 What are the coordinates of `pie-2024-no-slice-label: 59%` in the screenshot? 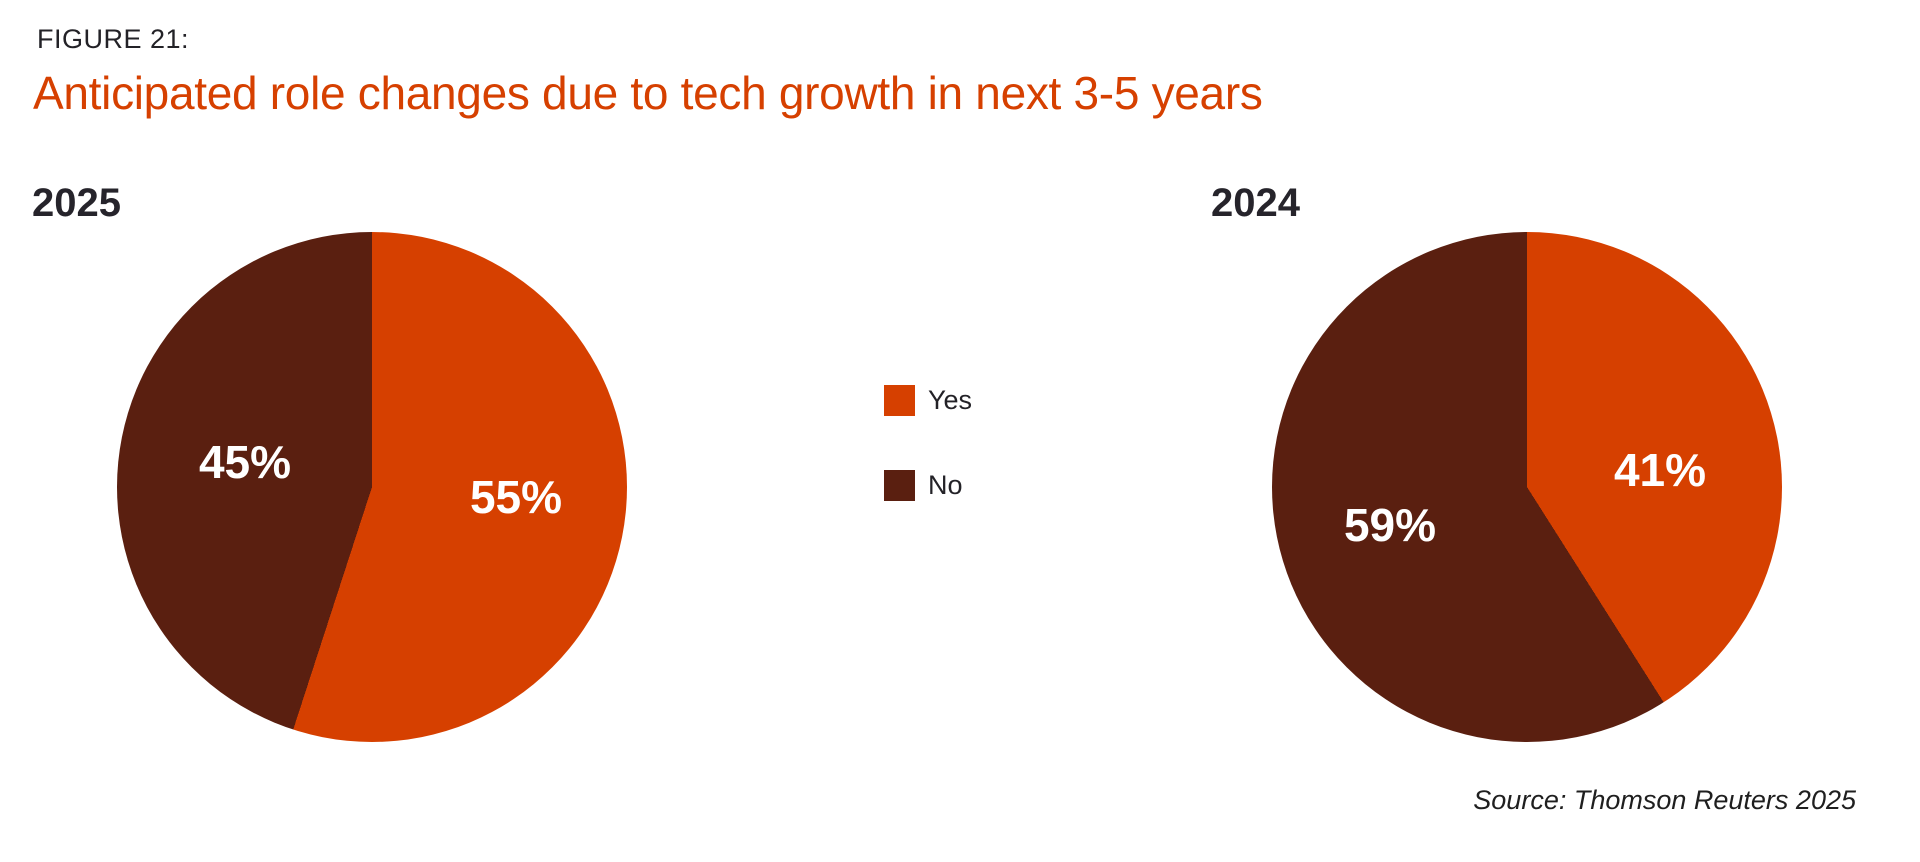 It's located at (1390, 525).